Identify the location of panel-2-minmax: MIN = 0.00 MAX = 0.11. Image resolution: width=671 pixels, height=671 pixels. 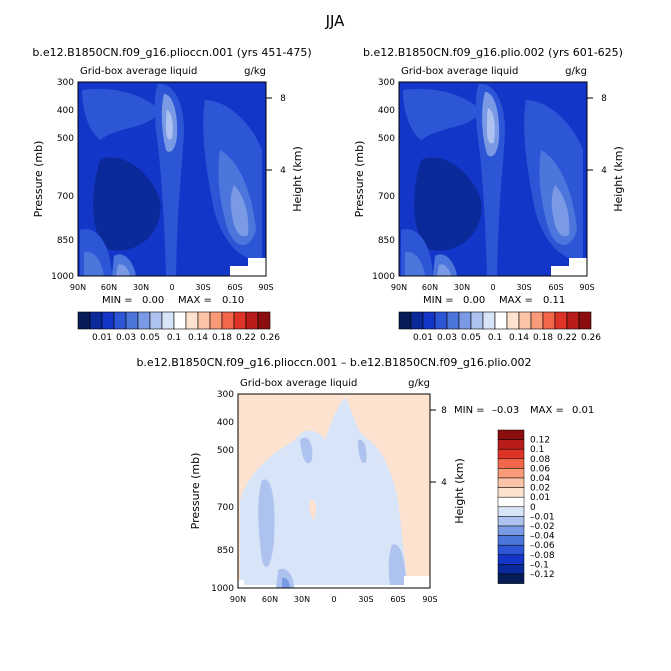
(494, 300).